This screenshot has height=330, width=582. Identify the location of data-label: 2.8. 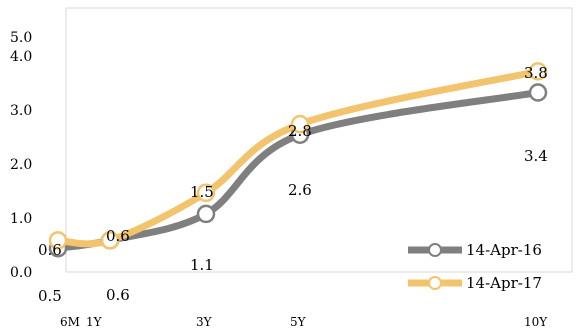
(300, 131).